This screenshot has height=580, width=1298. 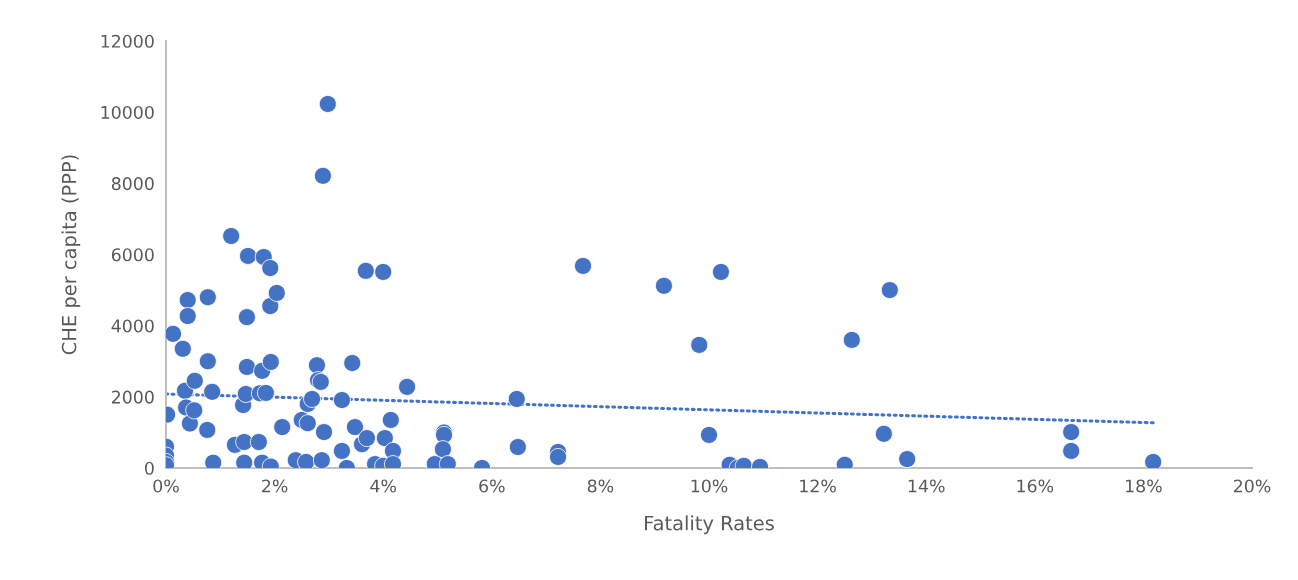 I want to click on y-tick-label: 8000, so click(x=132, y=184).